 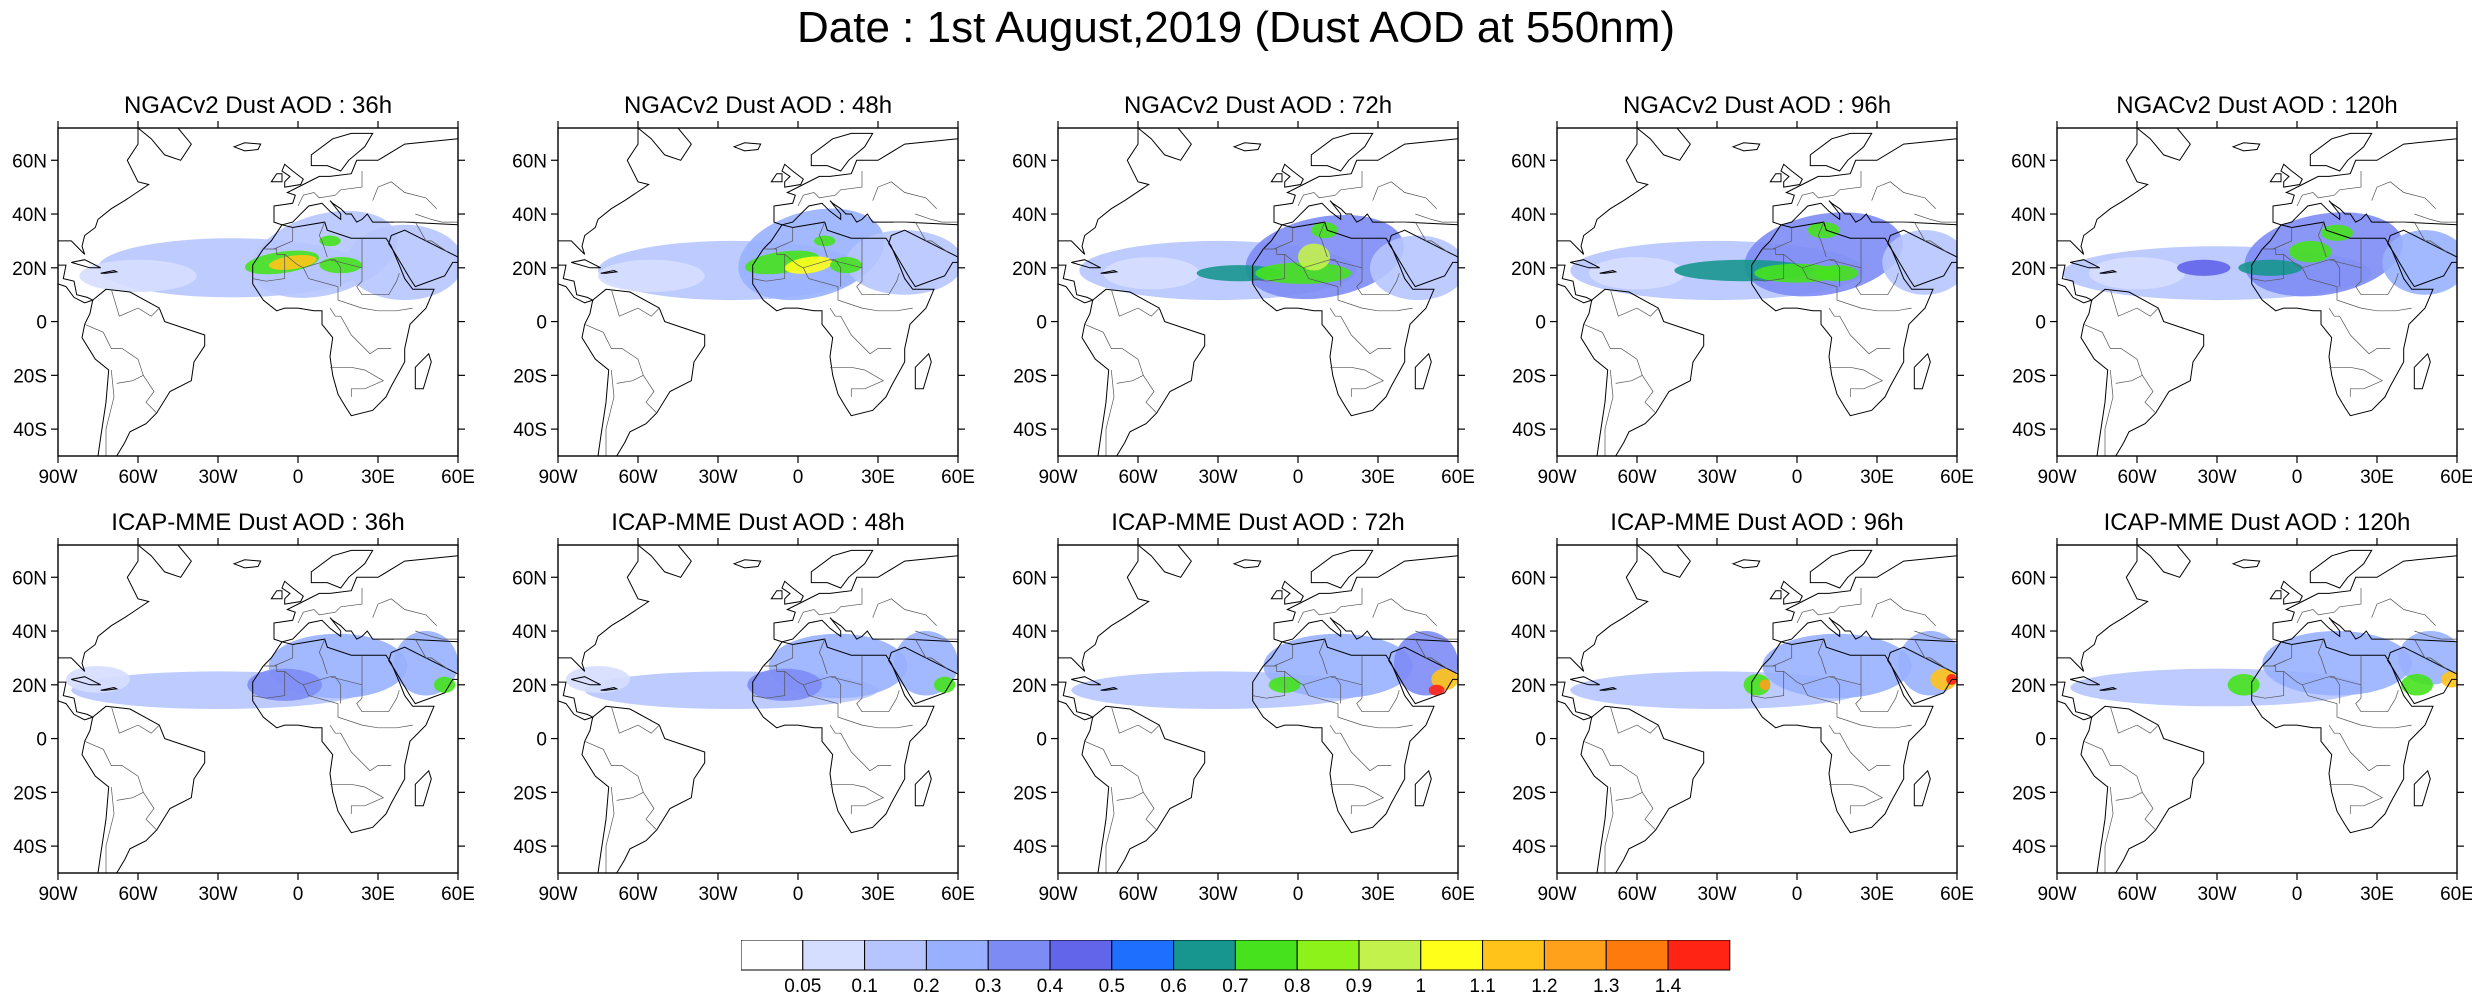 What do you see at coordinates (1359, 986) in the screenshot?
I see `colorbar-label: 0.9` at bounding box center [1359, 986].